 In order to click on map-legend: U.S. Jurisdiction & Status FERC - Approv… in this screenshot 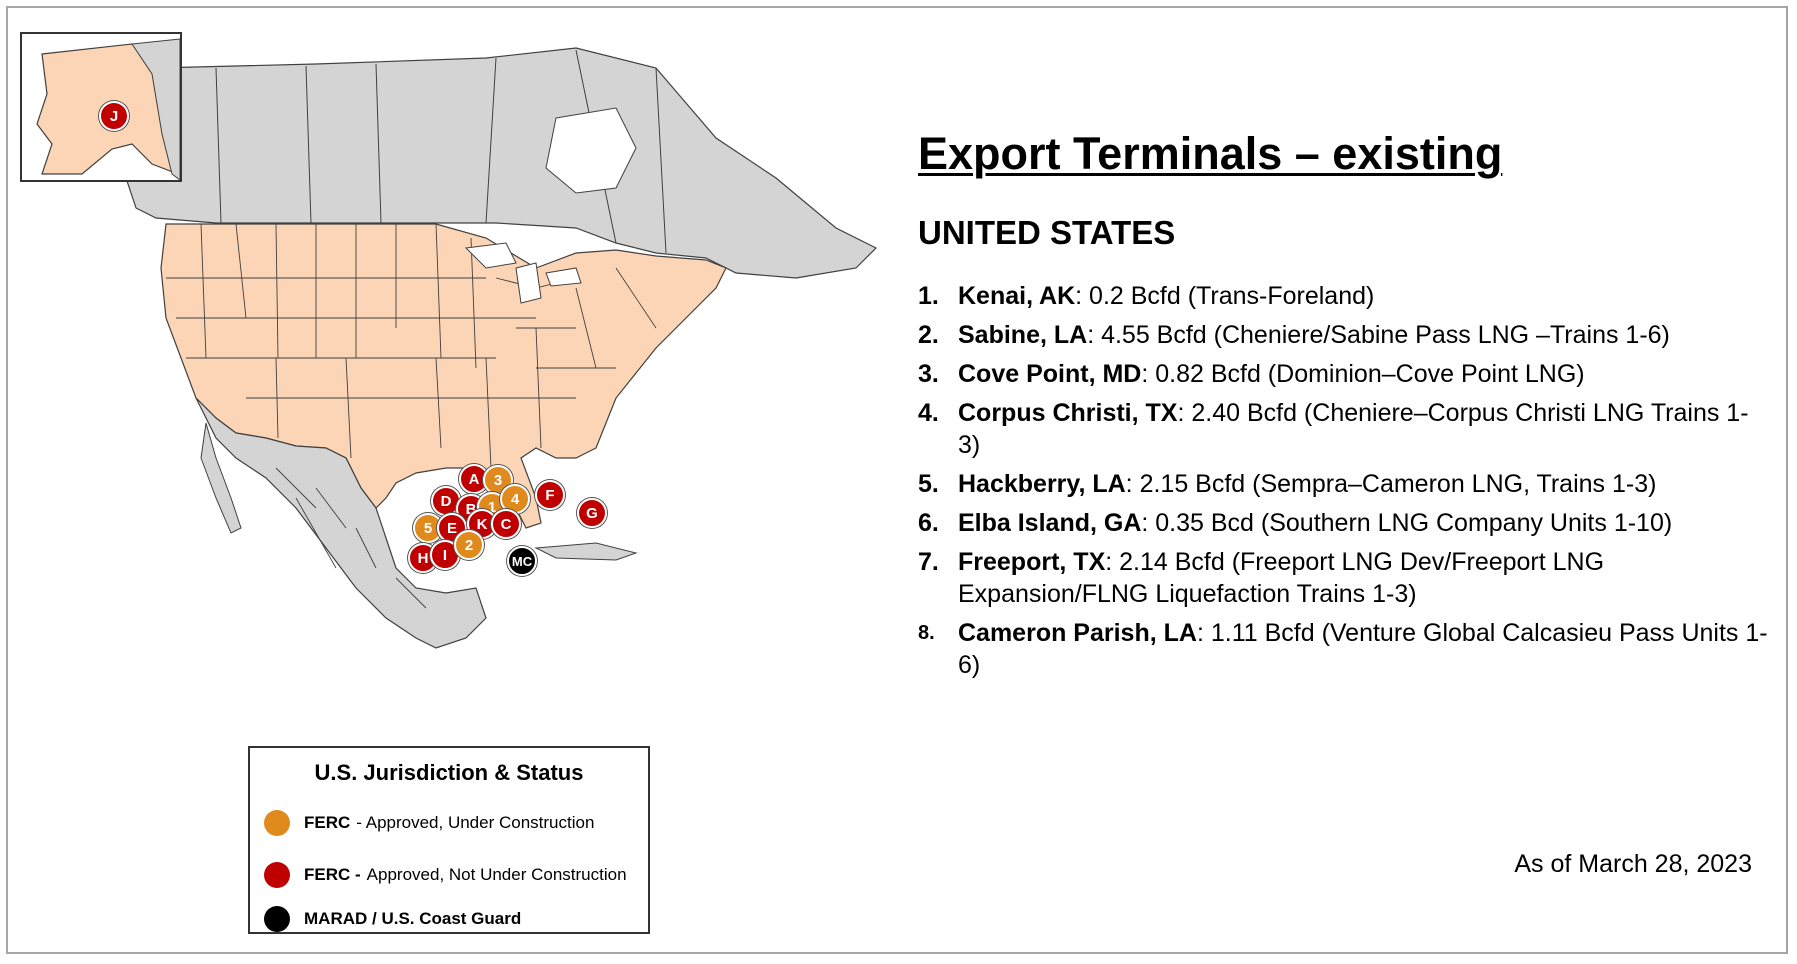, I will do `click(449, 840)`.